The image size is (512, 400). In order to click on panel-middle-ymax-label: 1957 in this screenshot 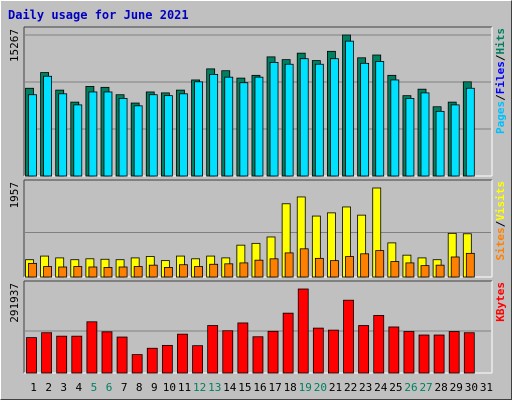, I will do `click(14, 195)`.